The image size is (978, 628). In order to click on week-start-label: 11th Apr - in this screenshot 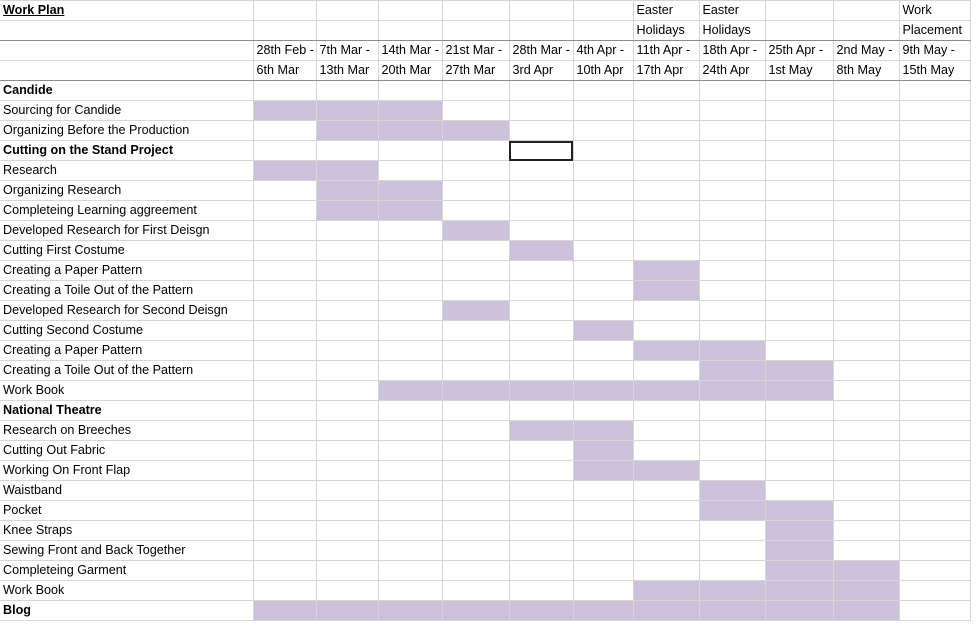, I will do `click(666, 50)`.